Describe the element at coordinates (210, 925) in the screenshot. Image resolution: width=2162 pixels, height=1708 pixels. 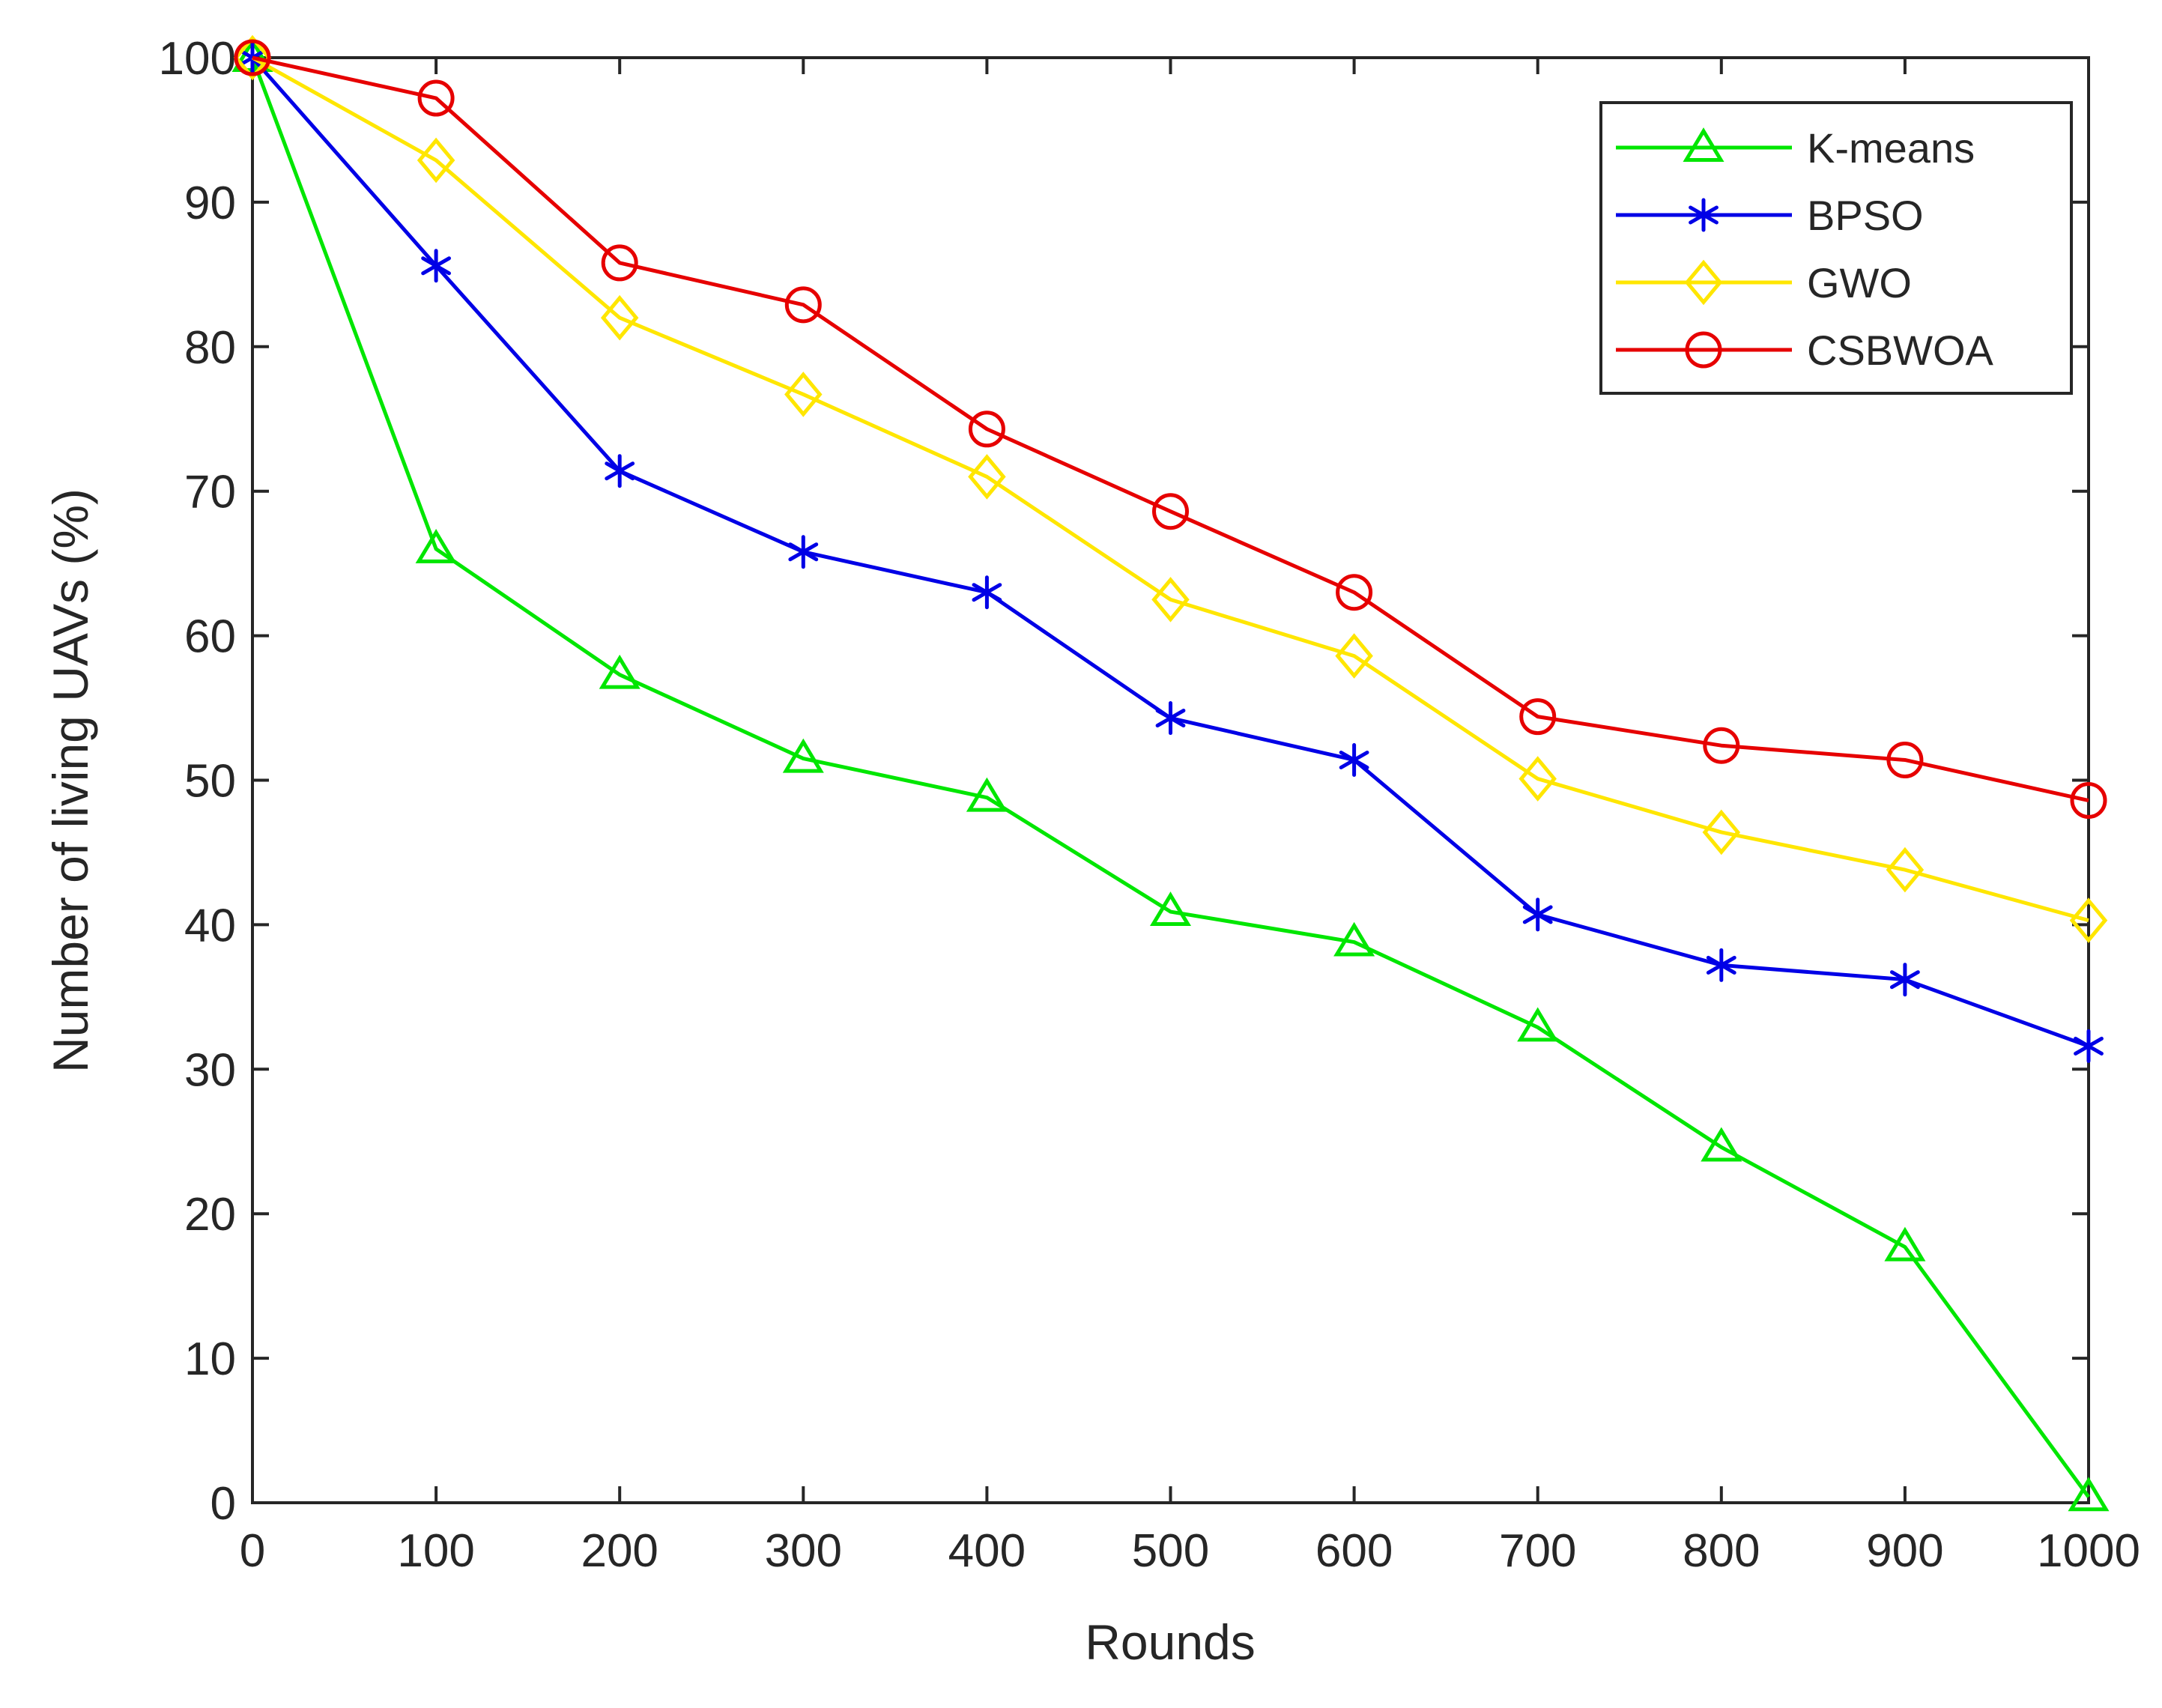
I see `y-tick-label: 40` at that location.